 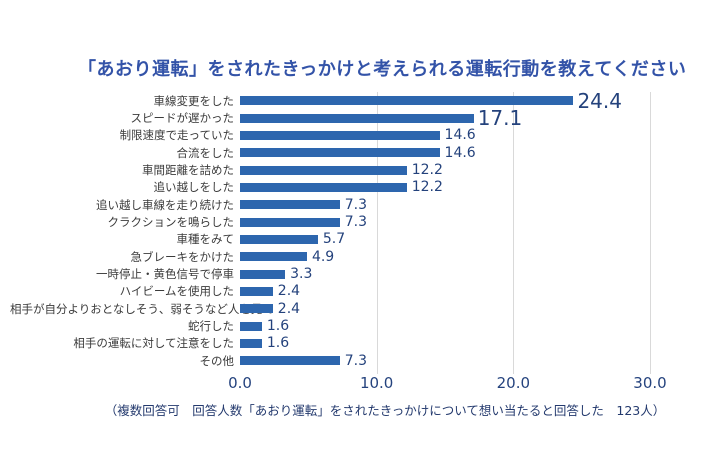 What do you see at coordinates (500, 118) in the screenshot?
I see `value-label: 17.1` at bounding box center [500, 118].